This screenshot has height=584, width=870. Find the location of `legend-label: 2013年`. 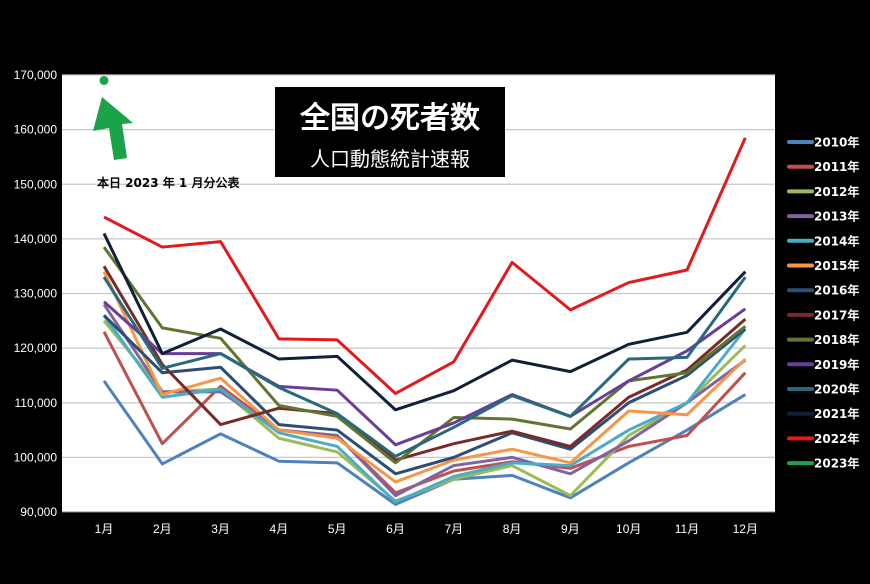

legend-label: 2013年 is located at coordinates (836, 216).